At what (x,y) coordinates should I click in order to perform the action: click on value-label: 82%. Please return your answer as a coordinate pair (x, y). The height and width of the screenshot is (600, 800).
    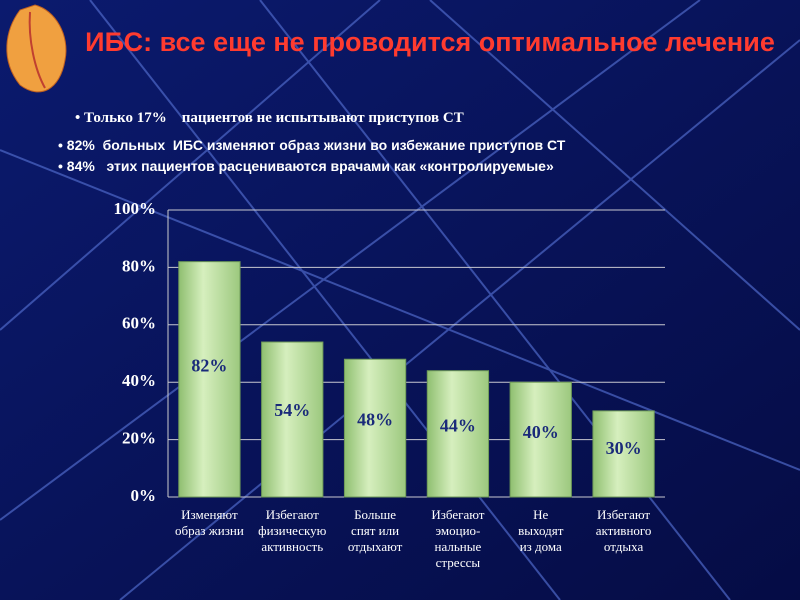
    Looking at the image, I should click on (209, 366).